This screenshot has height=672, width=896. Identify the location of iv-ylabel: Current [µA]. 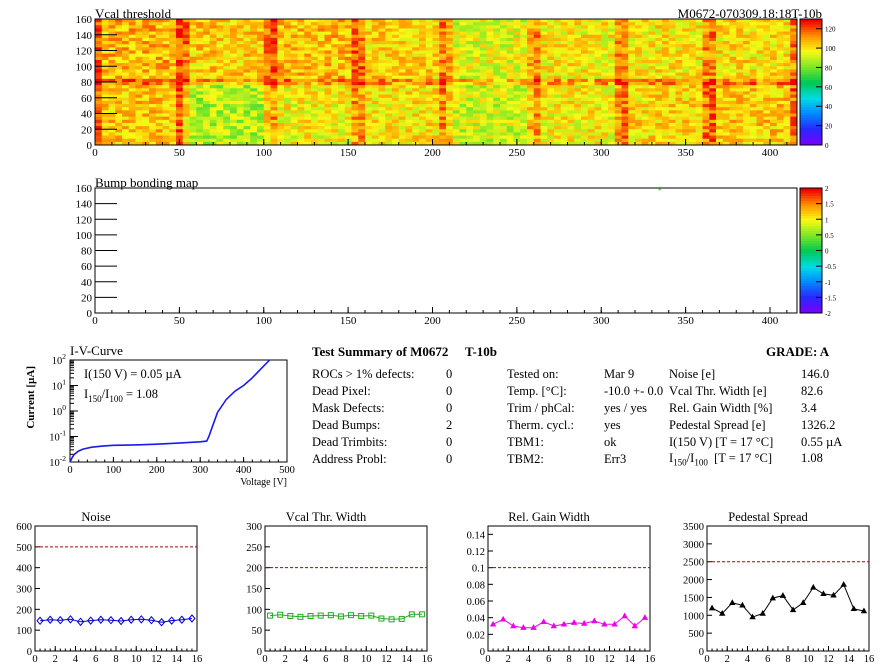
(31, 397).